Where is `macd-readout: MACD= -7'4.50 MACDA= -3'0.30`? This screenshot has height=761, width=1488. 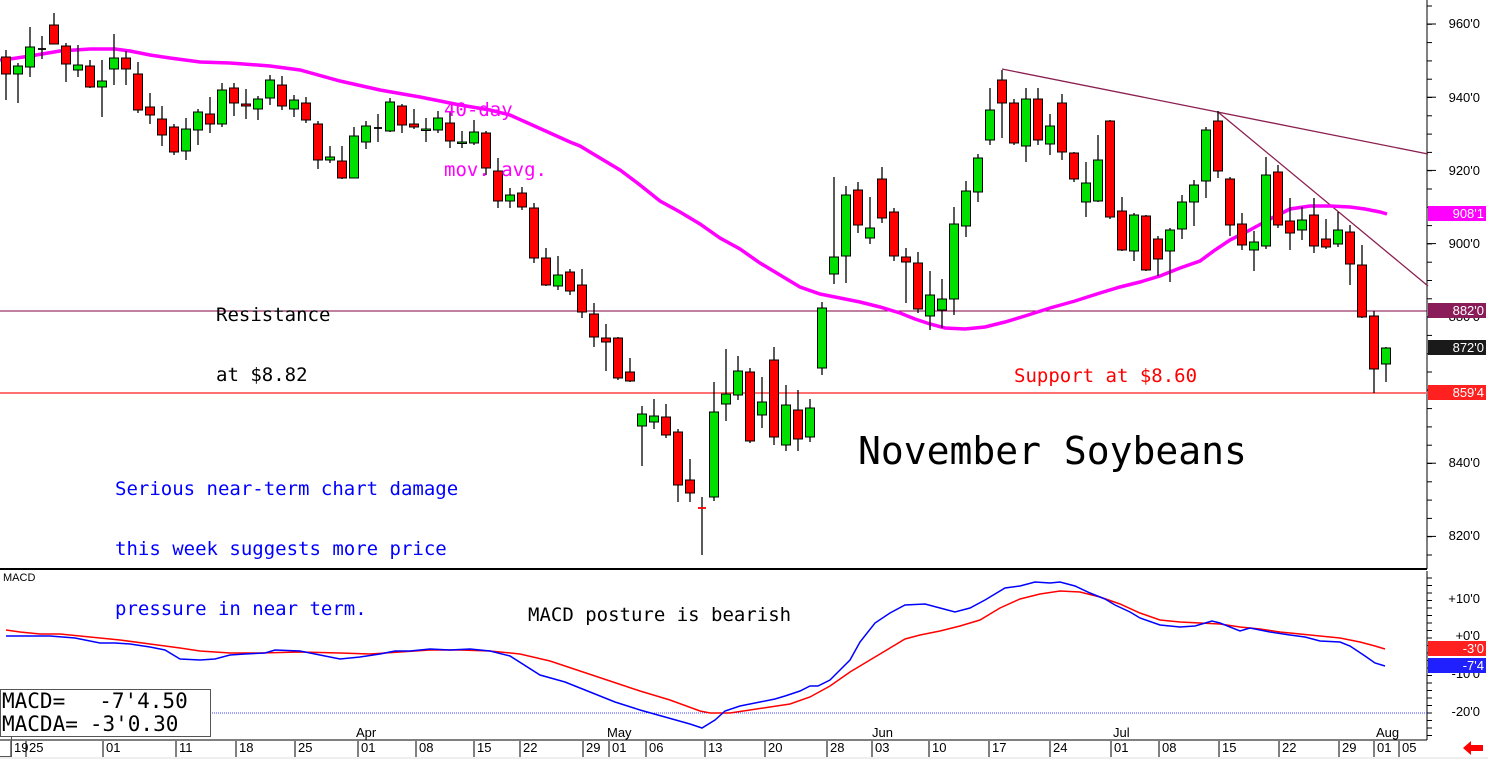 macd-readout: MACD= -7'4.50 MACDA= -3'0.30 is located at coordinates (105, 713).